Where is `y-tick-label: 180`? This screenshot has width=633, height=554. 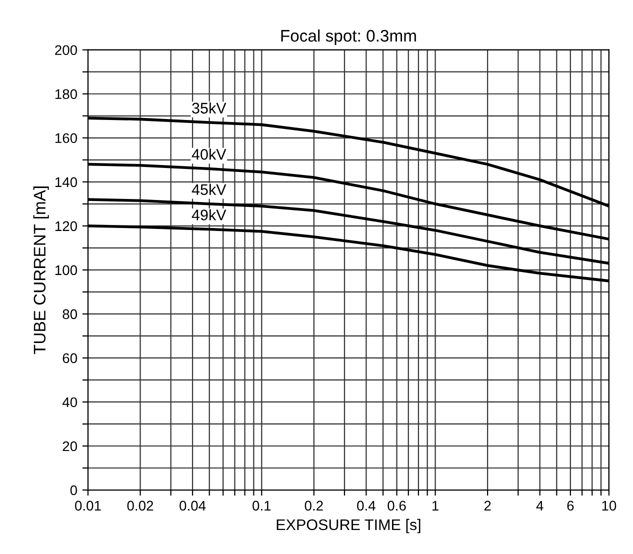 y-tick-label: 180 is located at coordinates (66, 94).